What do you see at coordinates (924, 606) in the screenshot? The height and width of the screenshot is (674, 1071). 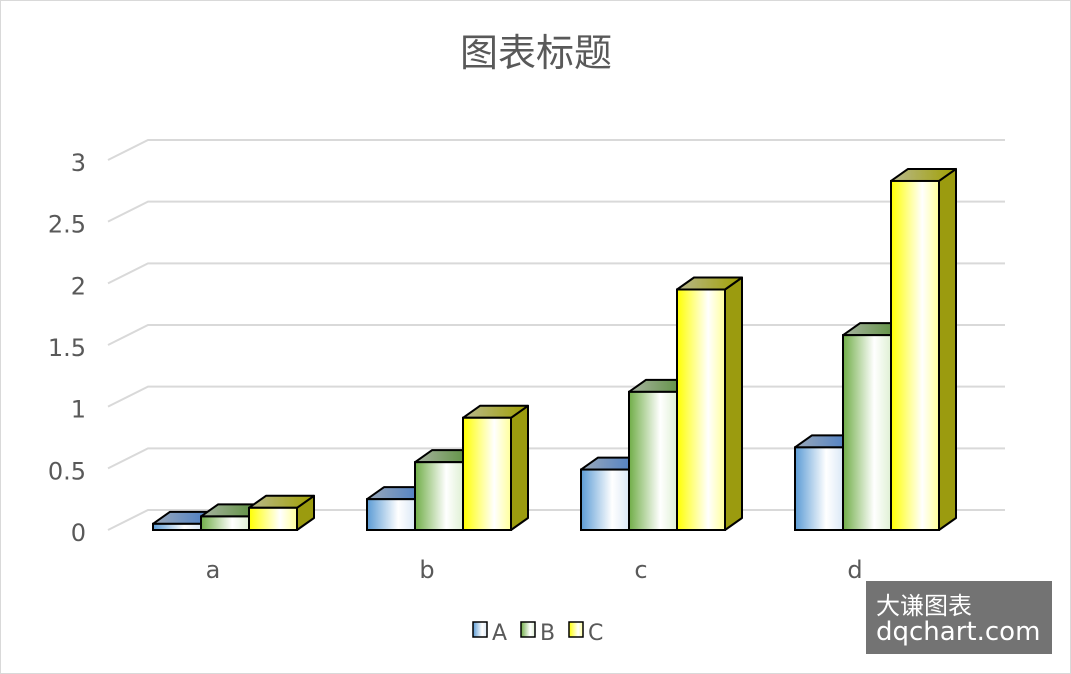 I see `watermark-line1: 大谦图表` at bounding box center [924, 606].